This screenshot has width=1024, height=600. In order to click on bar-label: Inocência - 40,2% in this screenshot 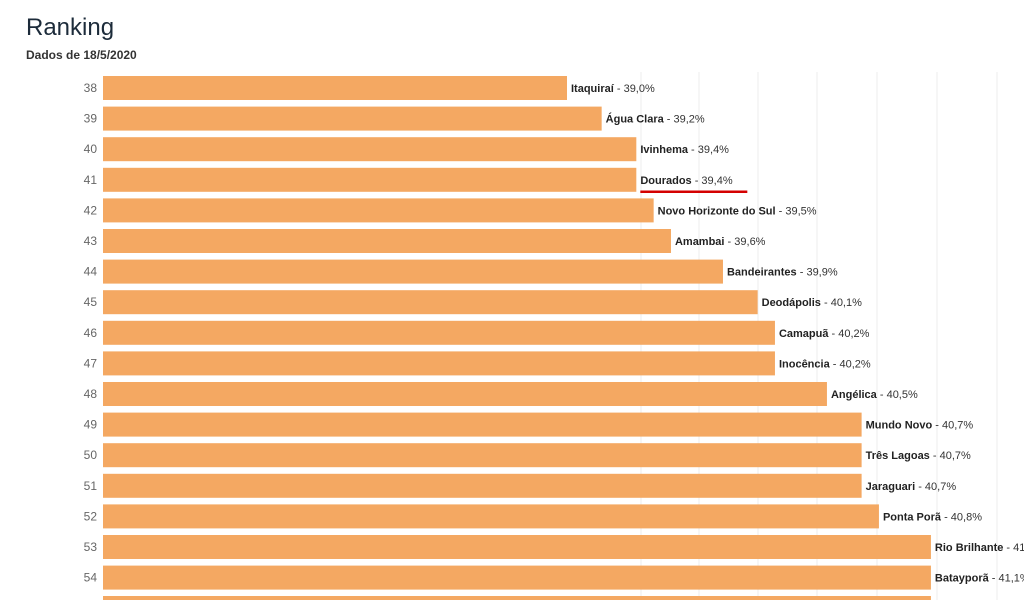, I will do `click(825, 364)`.